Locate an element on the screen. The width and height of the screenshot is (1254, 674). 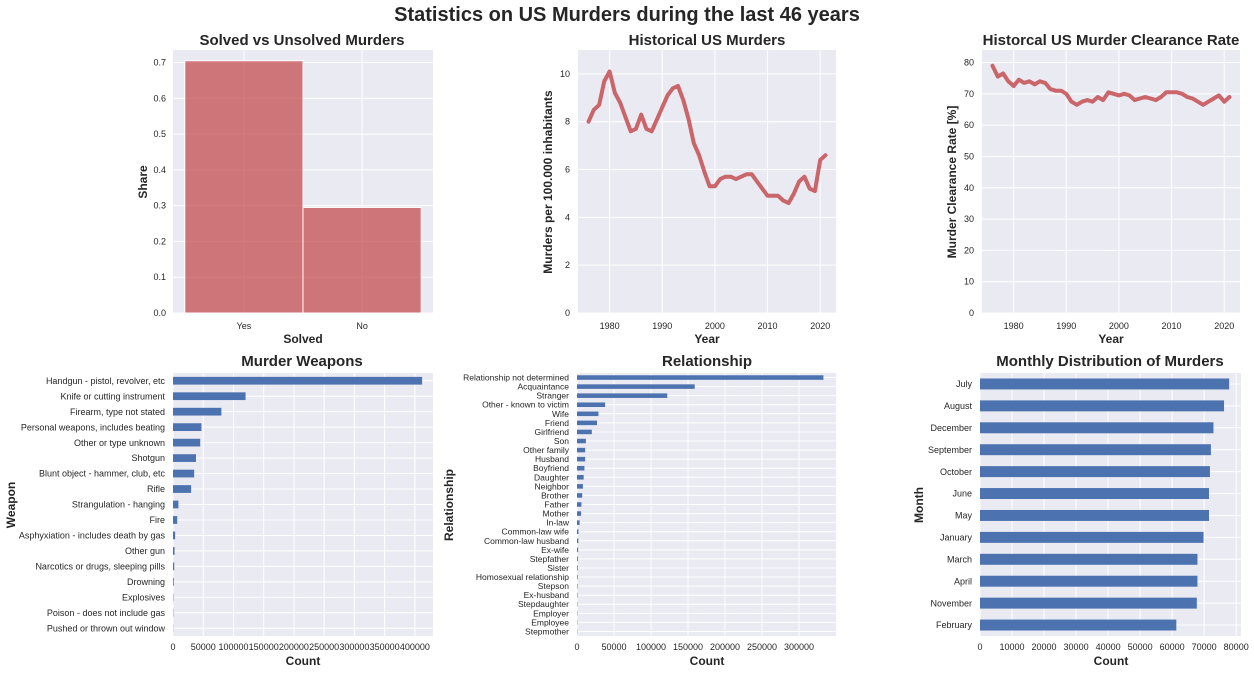
series-line is located at coordinates (1111, 85).